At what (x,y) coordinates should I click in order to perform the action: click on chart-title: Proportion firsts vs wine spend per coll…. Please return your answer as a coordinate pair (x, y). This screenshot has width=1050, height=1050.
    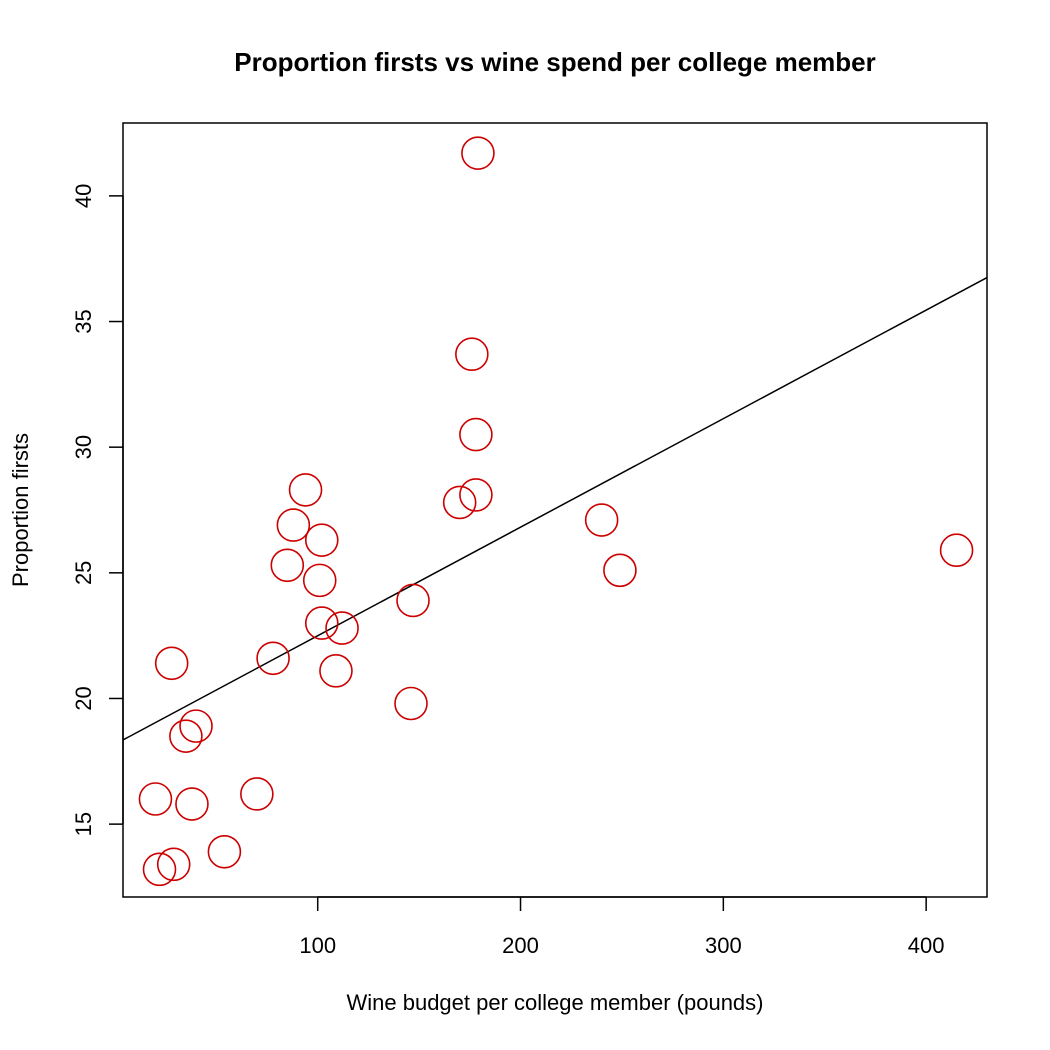
    Looking at the image, I should click on (555, 62).